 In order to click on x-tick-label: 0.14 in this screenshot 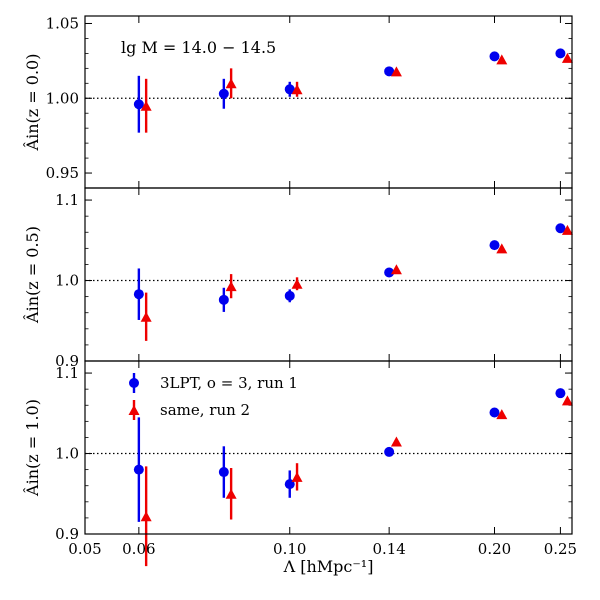, I will do `click(388, 549)`.